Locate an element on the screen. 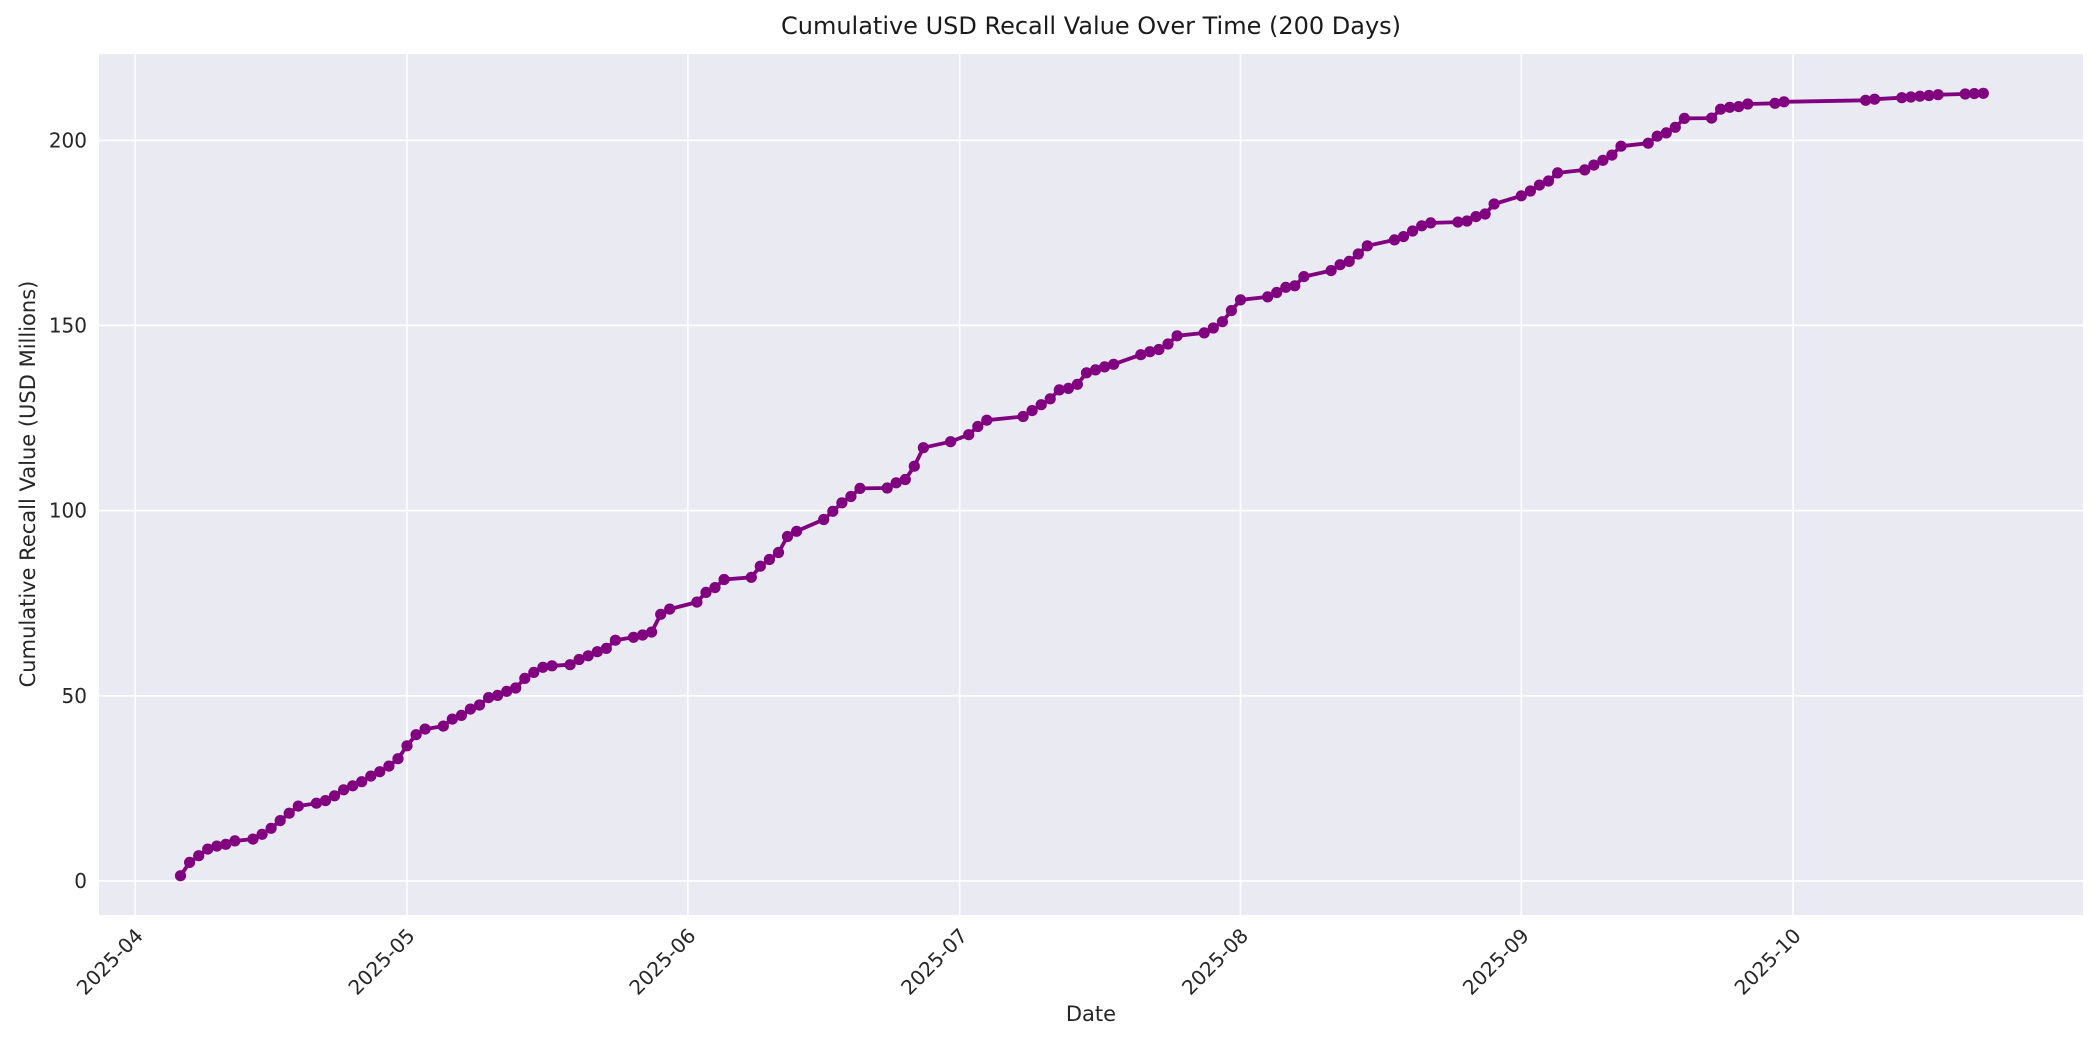 This screenshot has height=1050, width=2100. x-tick-label: 2025-09 is located at coordinates (1496, 962).